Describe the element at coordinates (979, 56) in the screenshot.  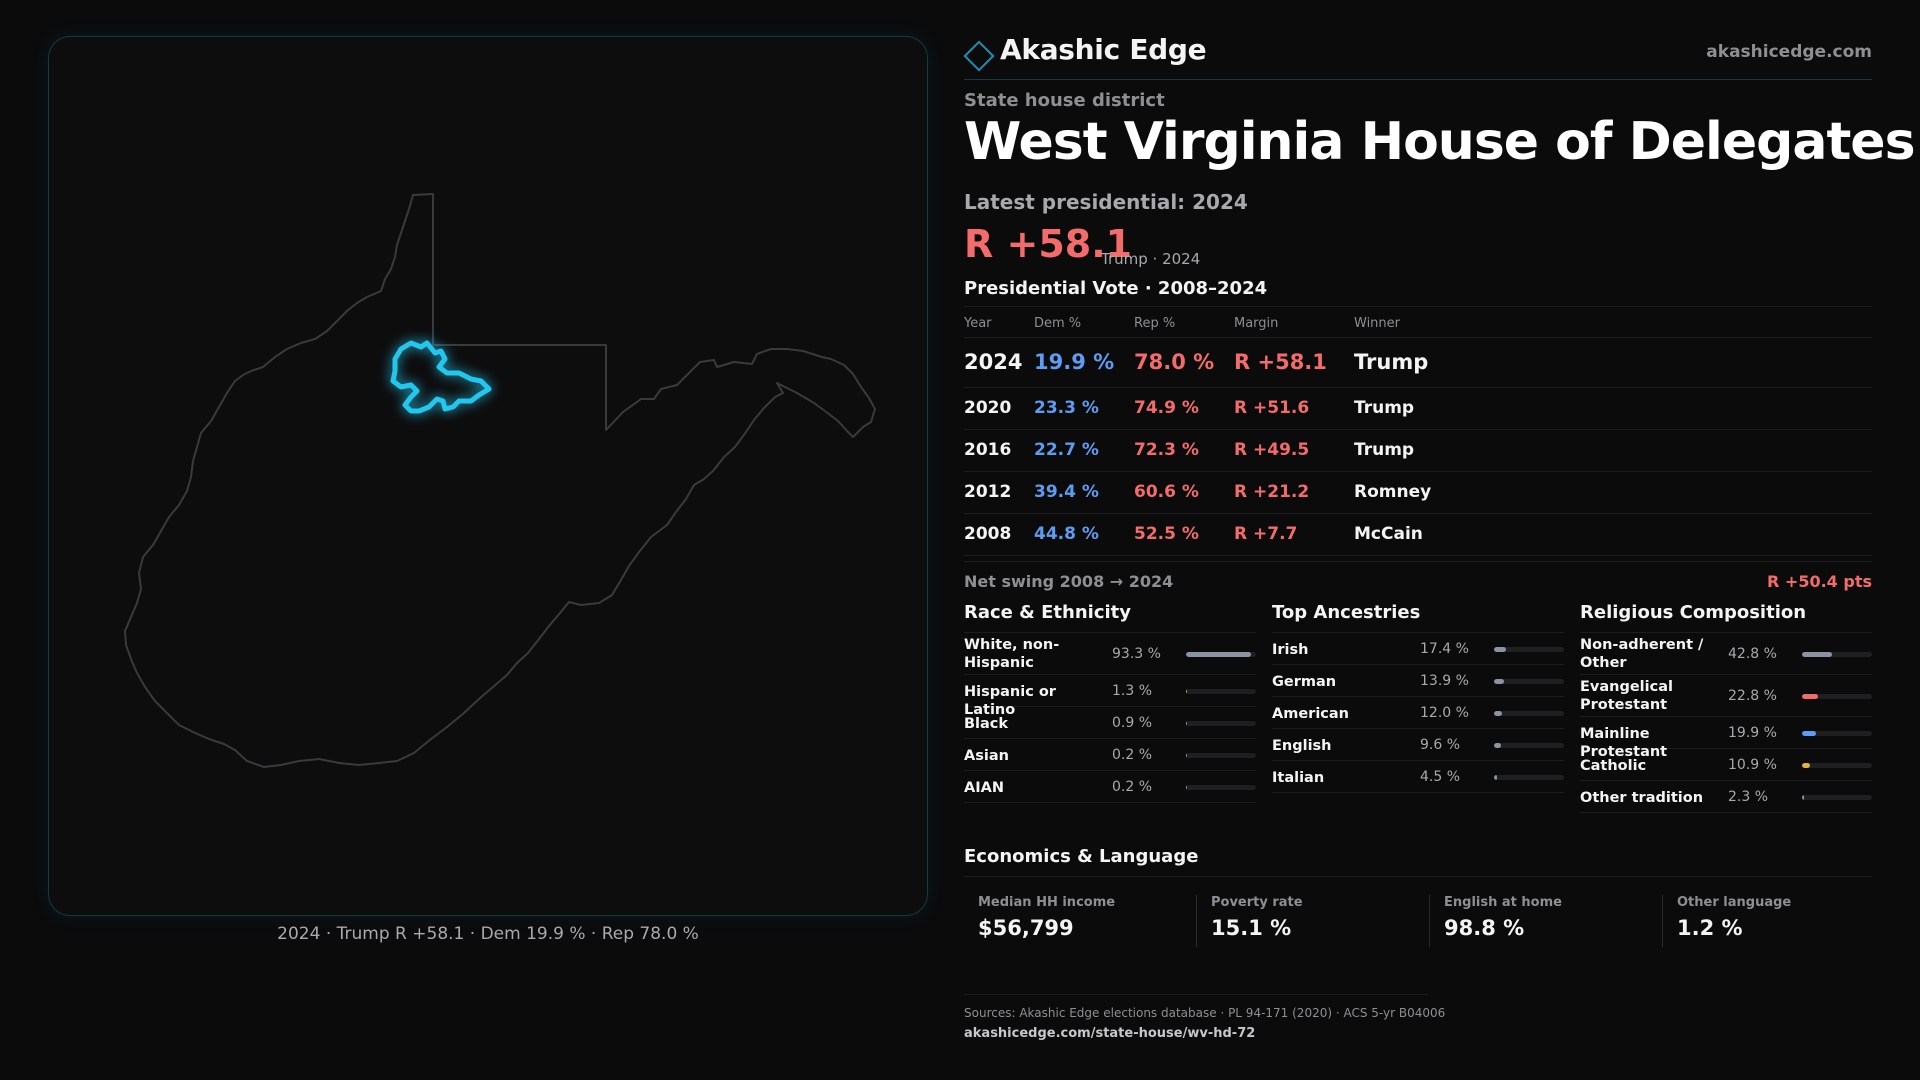
I see `diamond-logo-icon` at that location.